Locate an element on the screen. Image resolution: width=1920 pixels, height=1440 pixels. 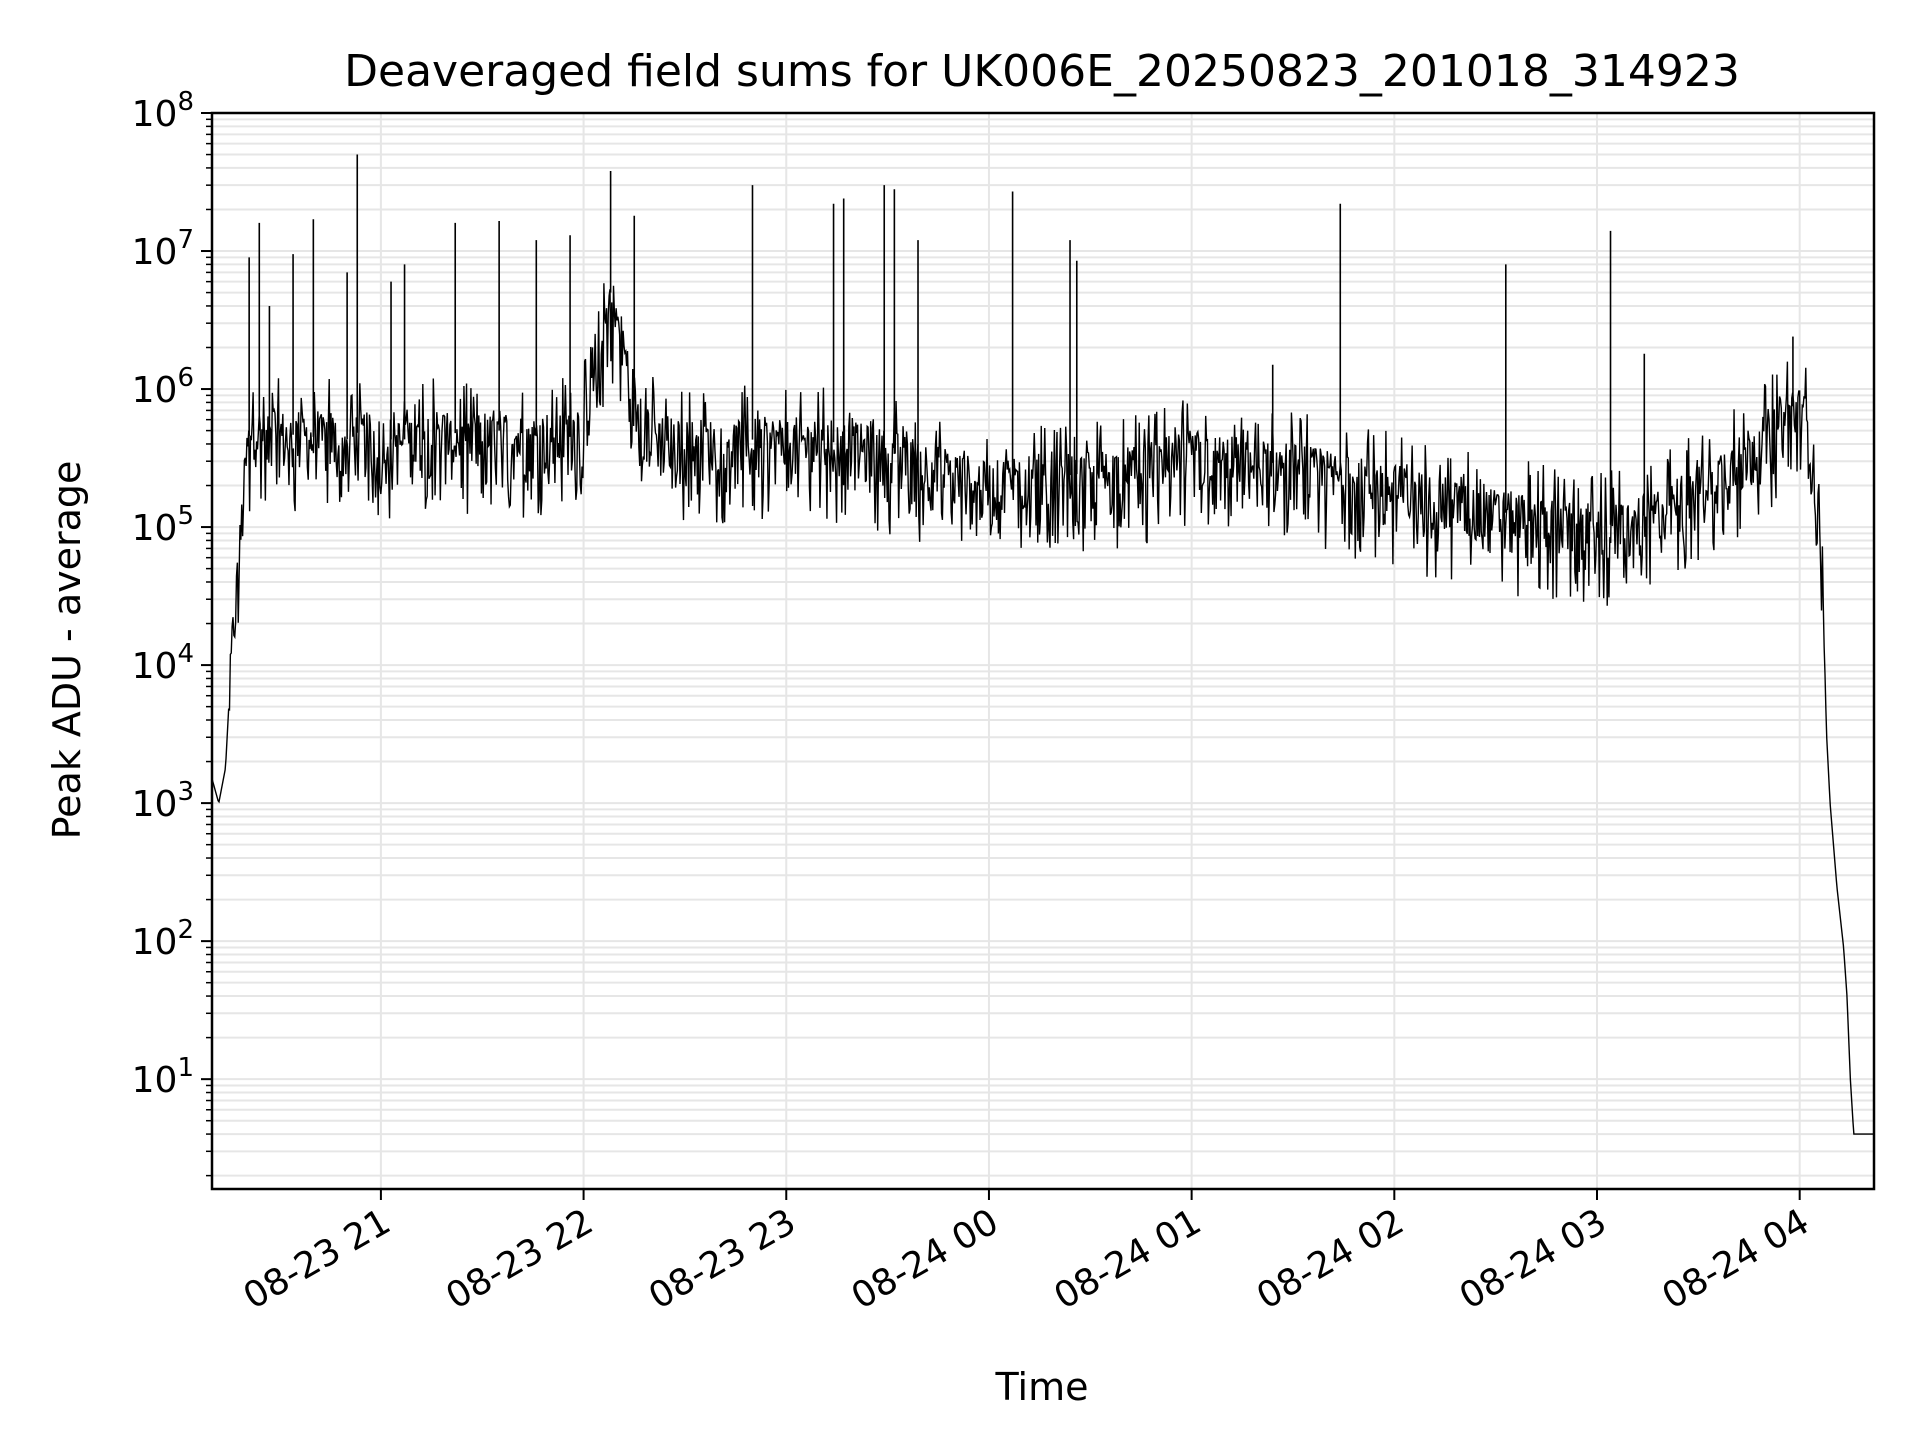
y-tick-label: 10⁵ is located at coordinates (163, 525).